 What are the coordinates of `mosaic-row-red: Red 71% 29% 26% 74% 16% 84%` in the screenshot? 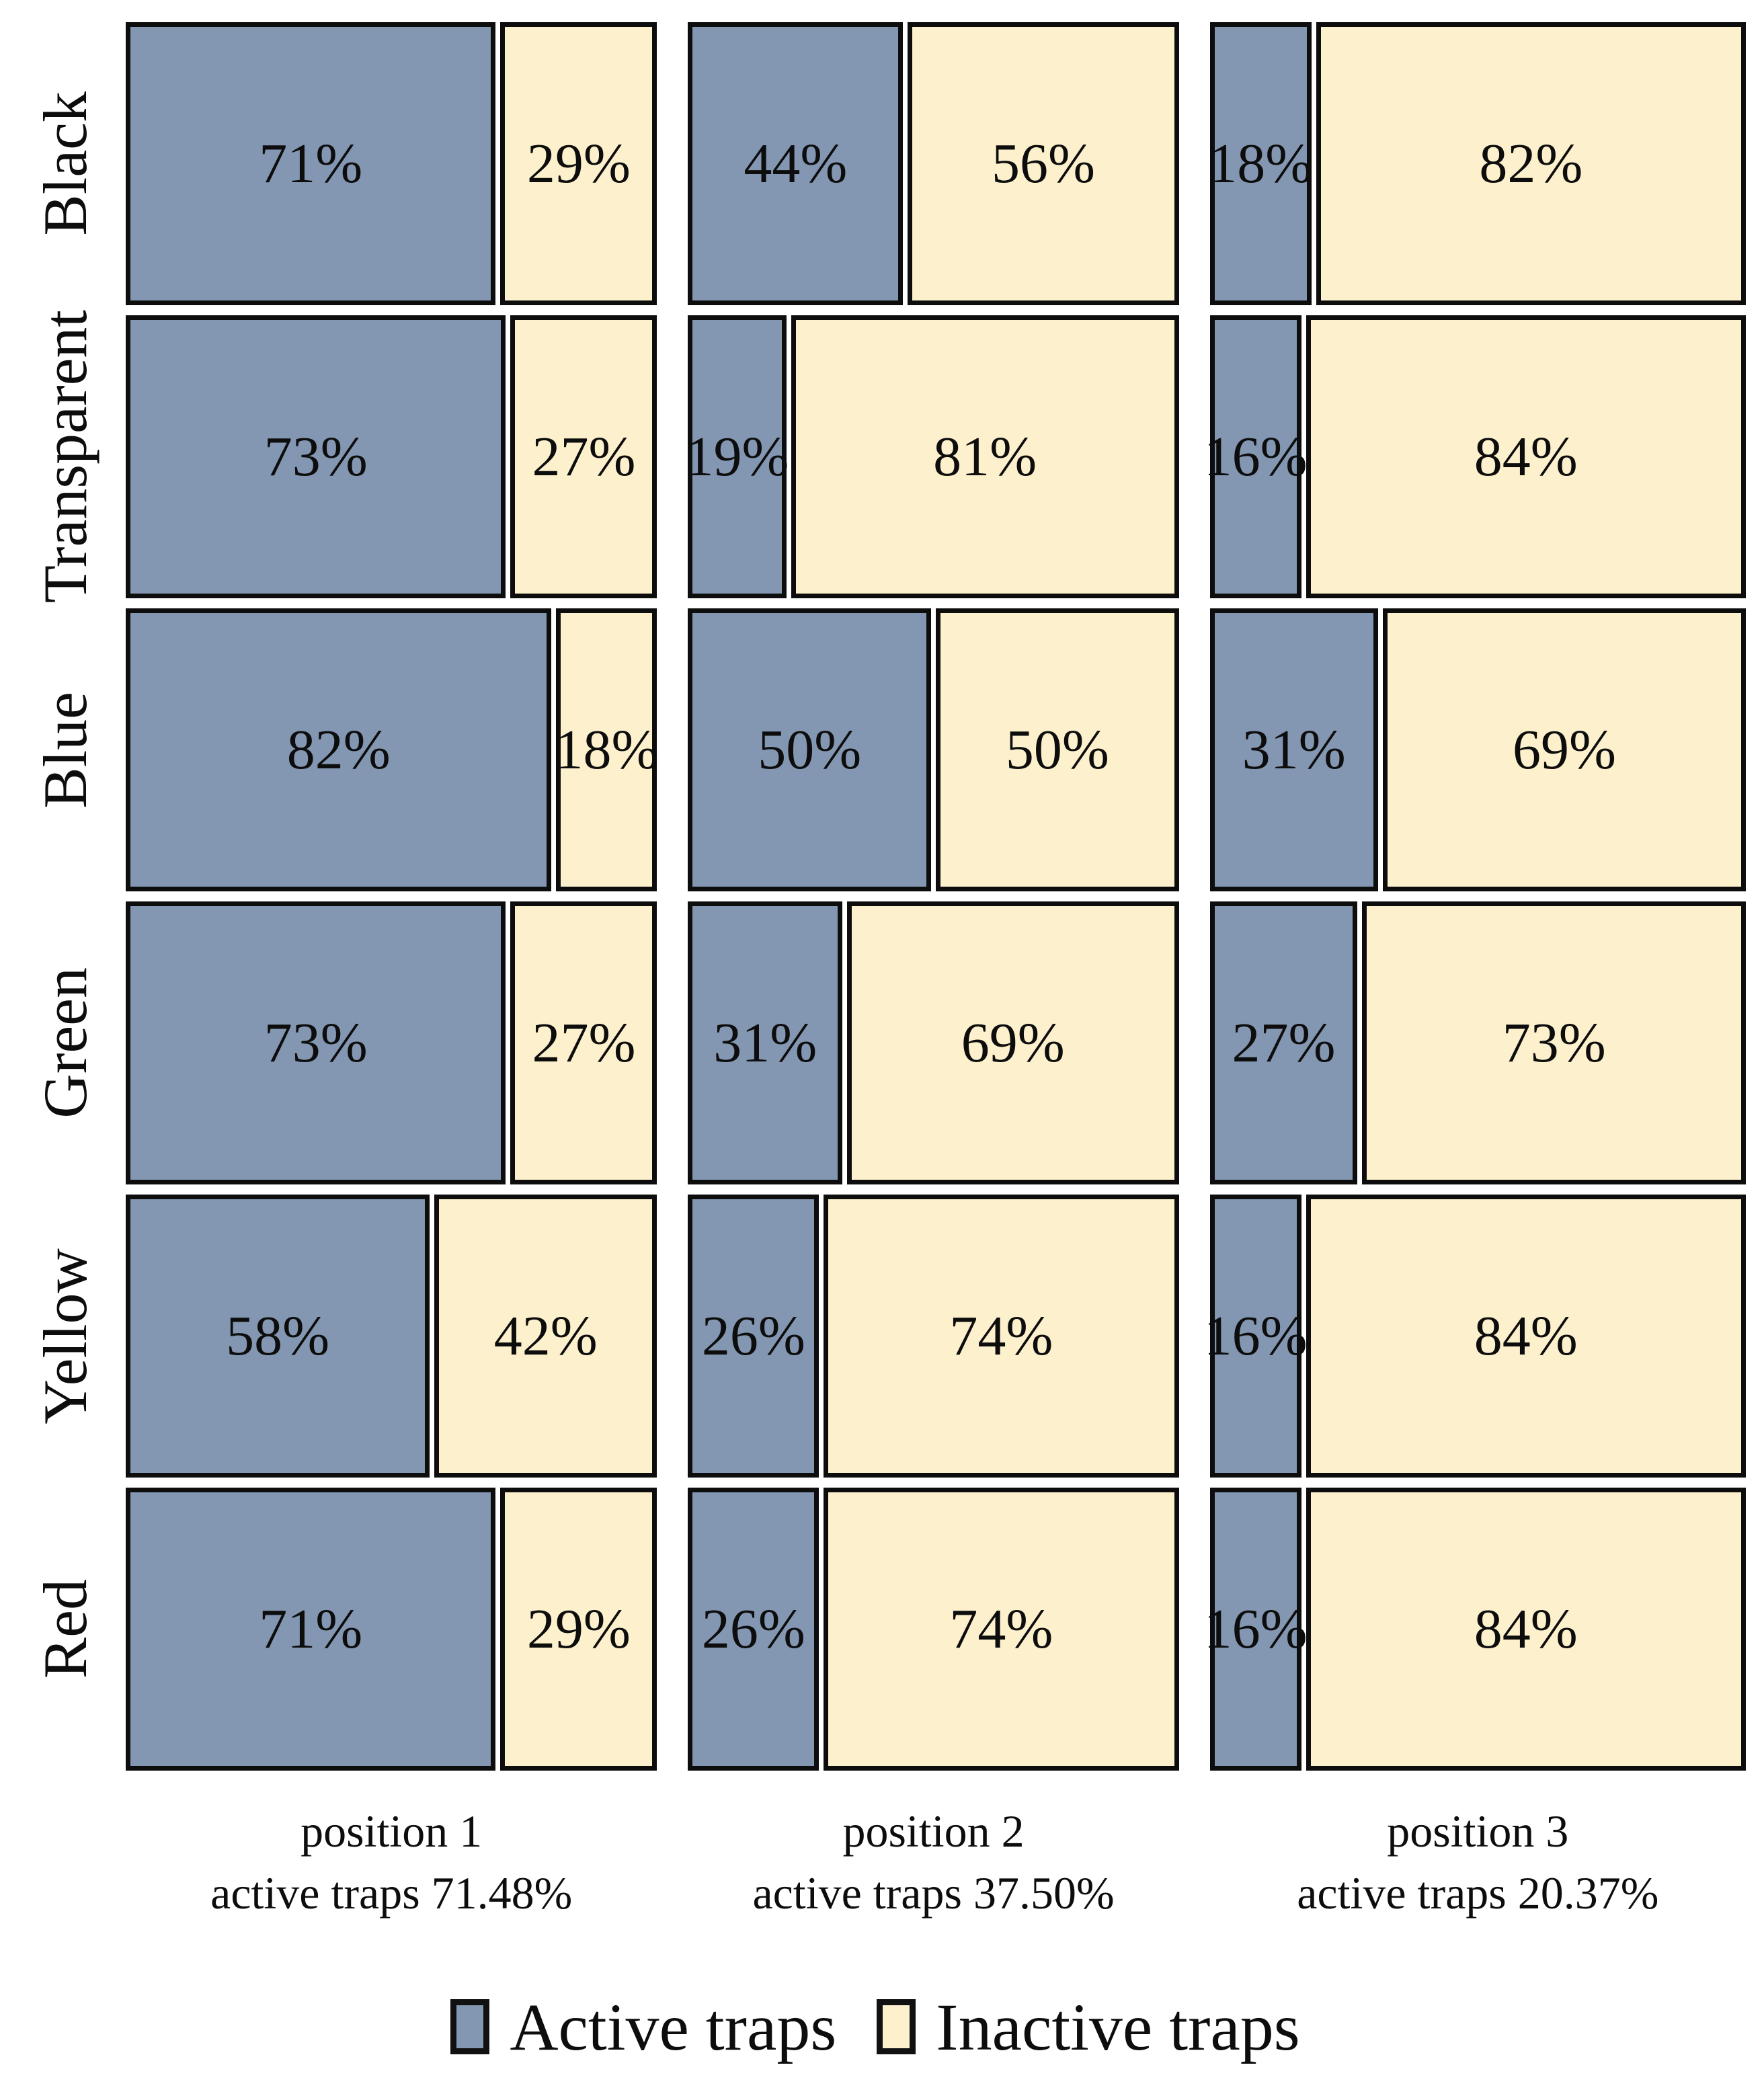 It's located at (875, 1629).